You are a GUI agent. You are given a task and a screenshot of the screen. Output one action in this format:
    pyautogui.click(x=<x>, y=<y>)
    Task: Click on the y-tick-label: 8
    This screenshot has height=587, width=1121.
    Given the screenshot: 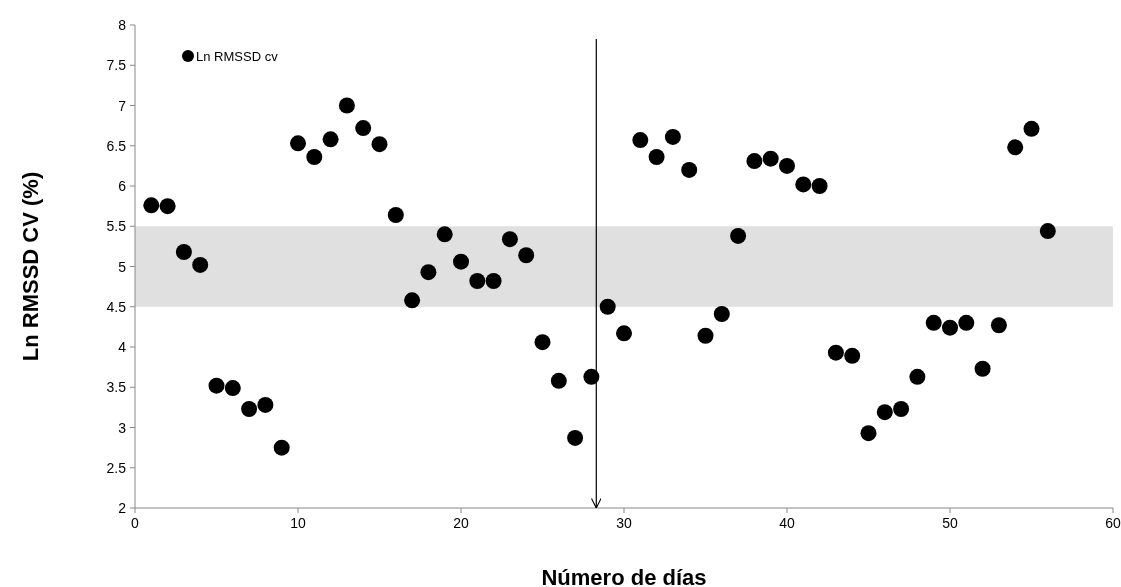 What is the action you would take?
    pyautogui.click(x=122, y=25)
    